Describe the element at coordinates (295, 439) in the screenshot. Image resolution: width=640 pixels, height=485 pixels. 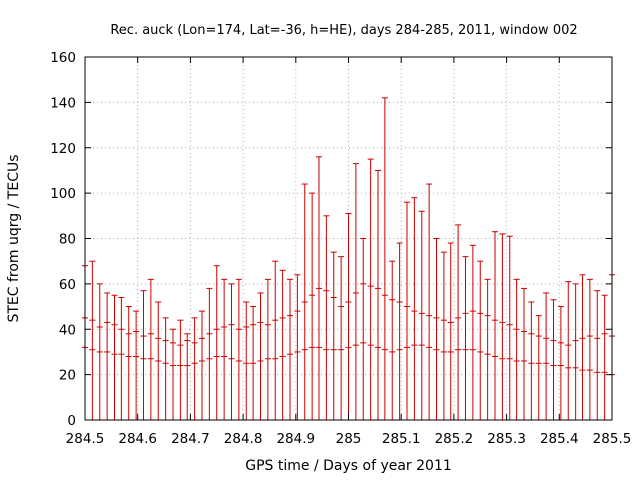
I see `x-tick-label: 284.9` at that location.